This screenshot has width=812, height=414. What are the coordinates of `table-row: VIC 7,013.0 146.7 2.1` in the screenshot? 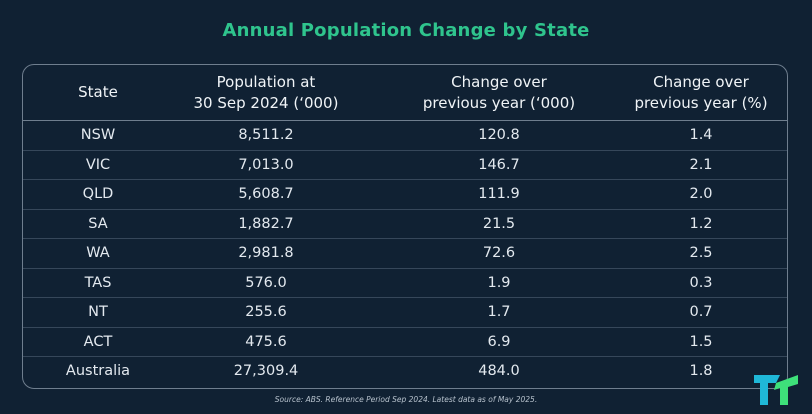 It's located at (405, 165).